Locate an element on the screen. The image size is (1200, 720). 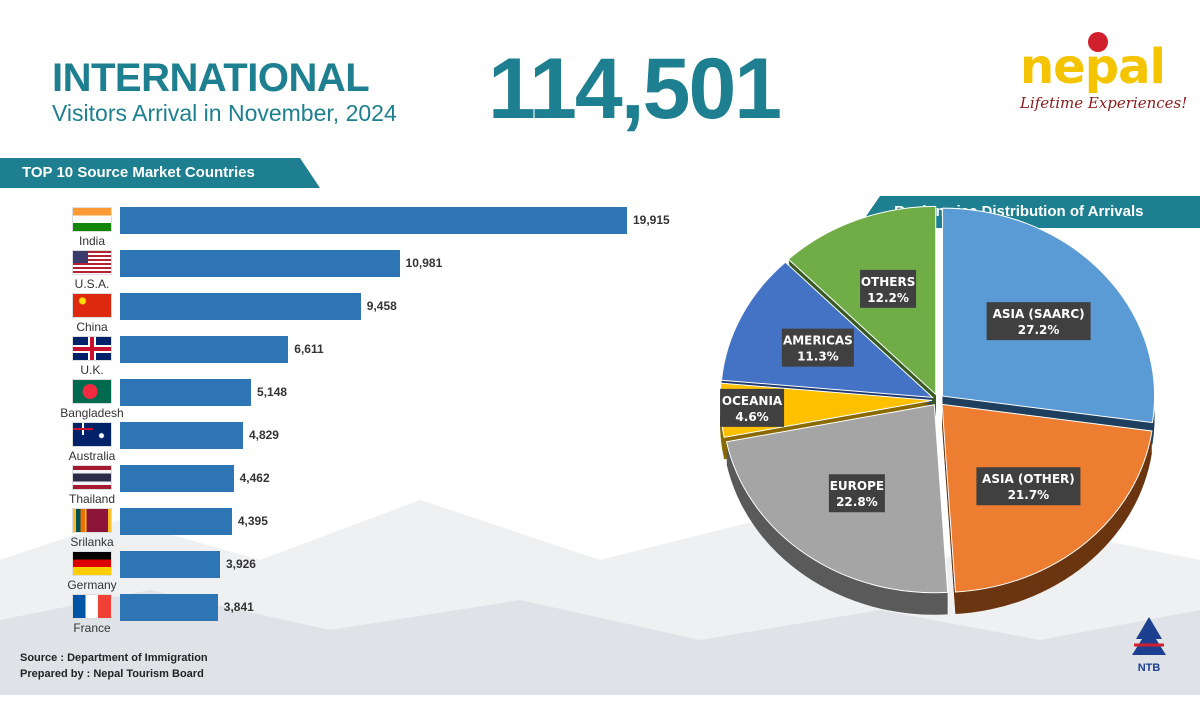
country-label: France is located at coordinates (92, 628).